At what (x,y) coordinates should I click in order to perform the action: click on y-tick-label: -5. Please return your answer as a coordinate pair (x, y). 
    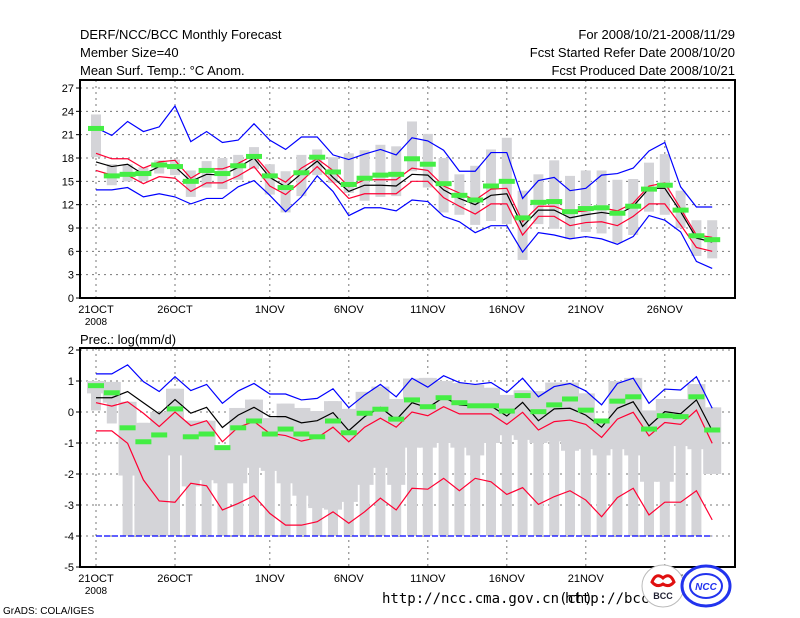
    Looking at the image, I should click on (69, 568).